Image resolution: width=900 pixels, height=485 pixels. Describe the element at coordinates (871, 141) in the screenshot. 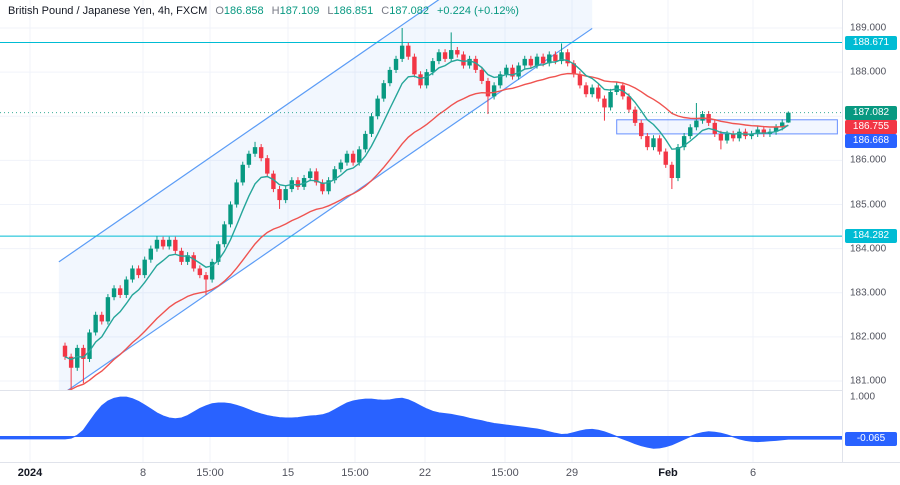

I see `price-axis-badge: 186.668` at that location.